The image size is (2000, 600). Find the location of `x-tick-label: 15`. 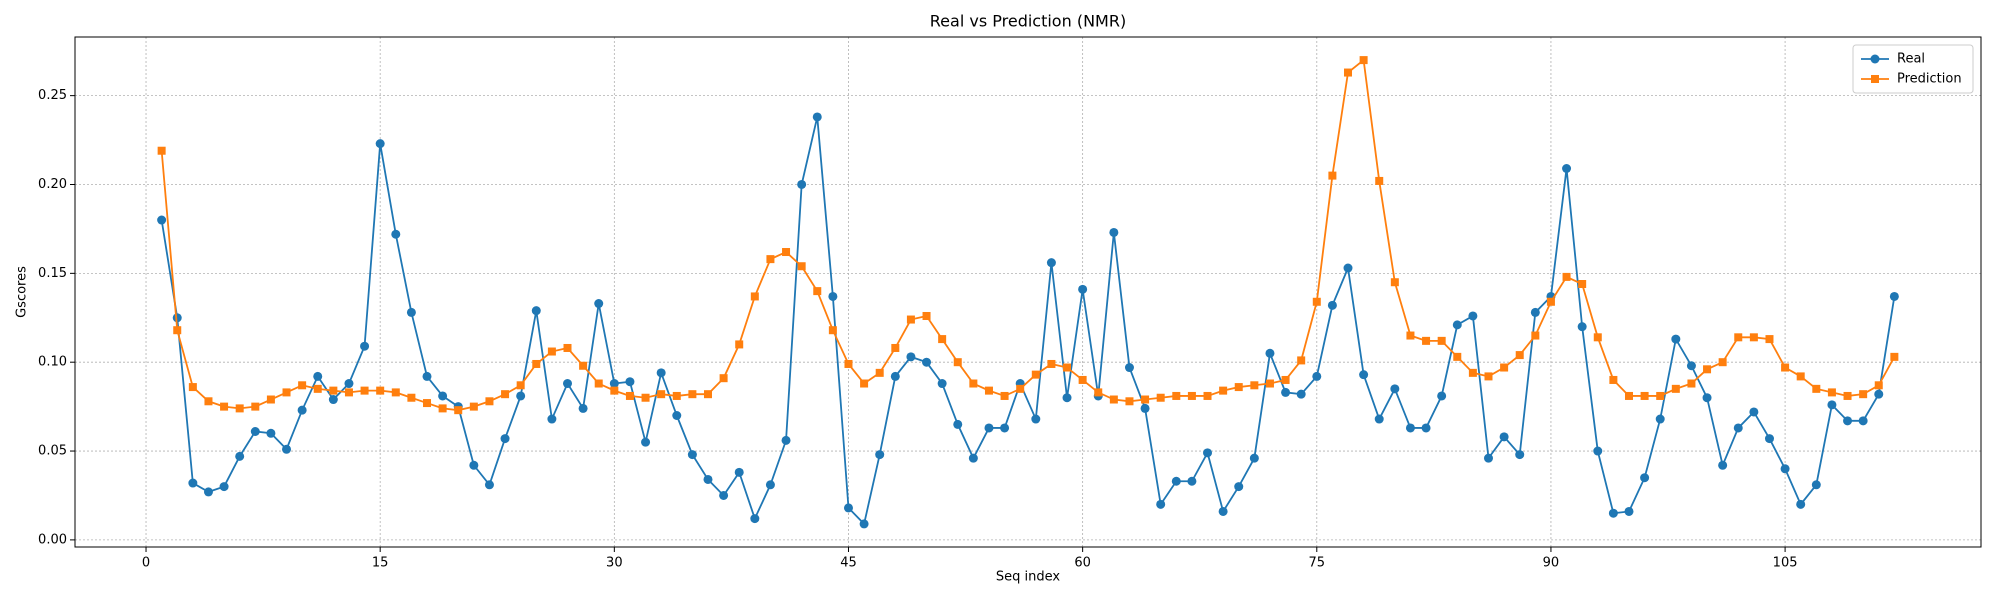

x-tick-label: 15 is located at coordinates (380, 563).